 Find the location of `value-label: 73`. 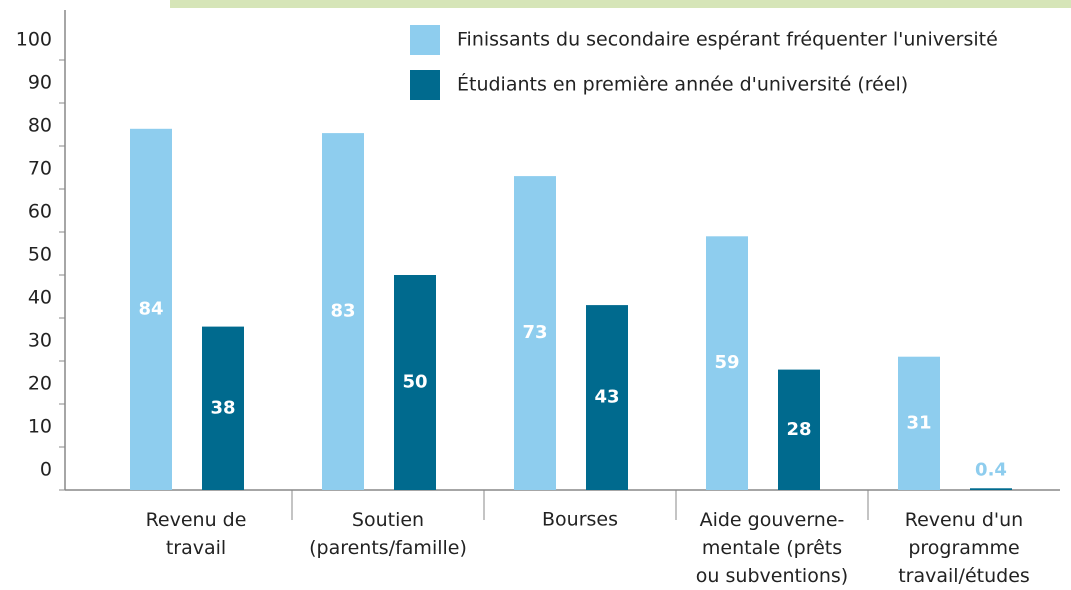

value-label: 73 is located at coordinates (534, 332).